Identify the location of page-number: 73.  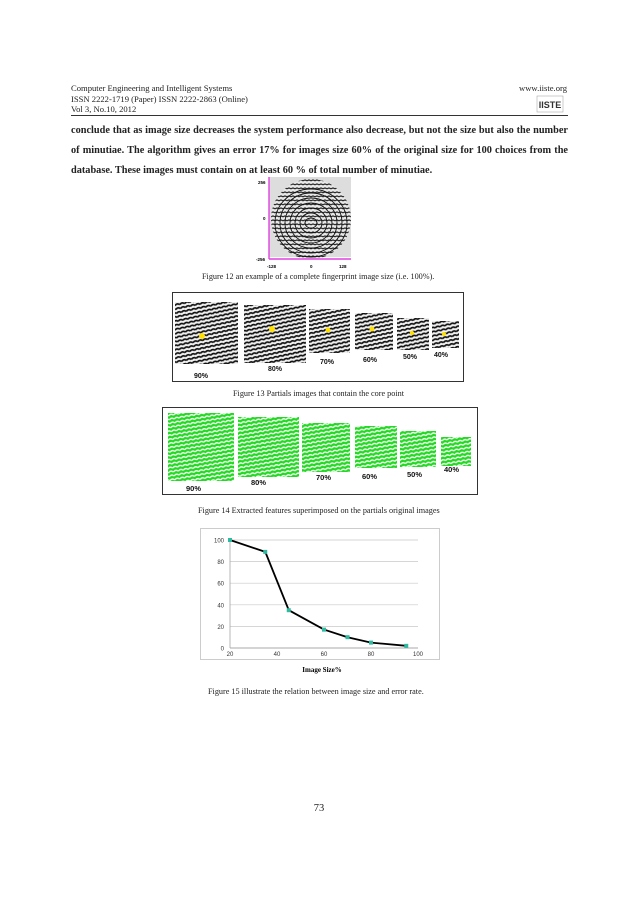
(319, 808).